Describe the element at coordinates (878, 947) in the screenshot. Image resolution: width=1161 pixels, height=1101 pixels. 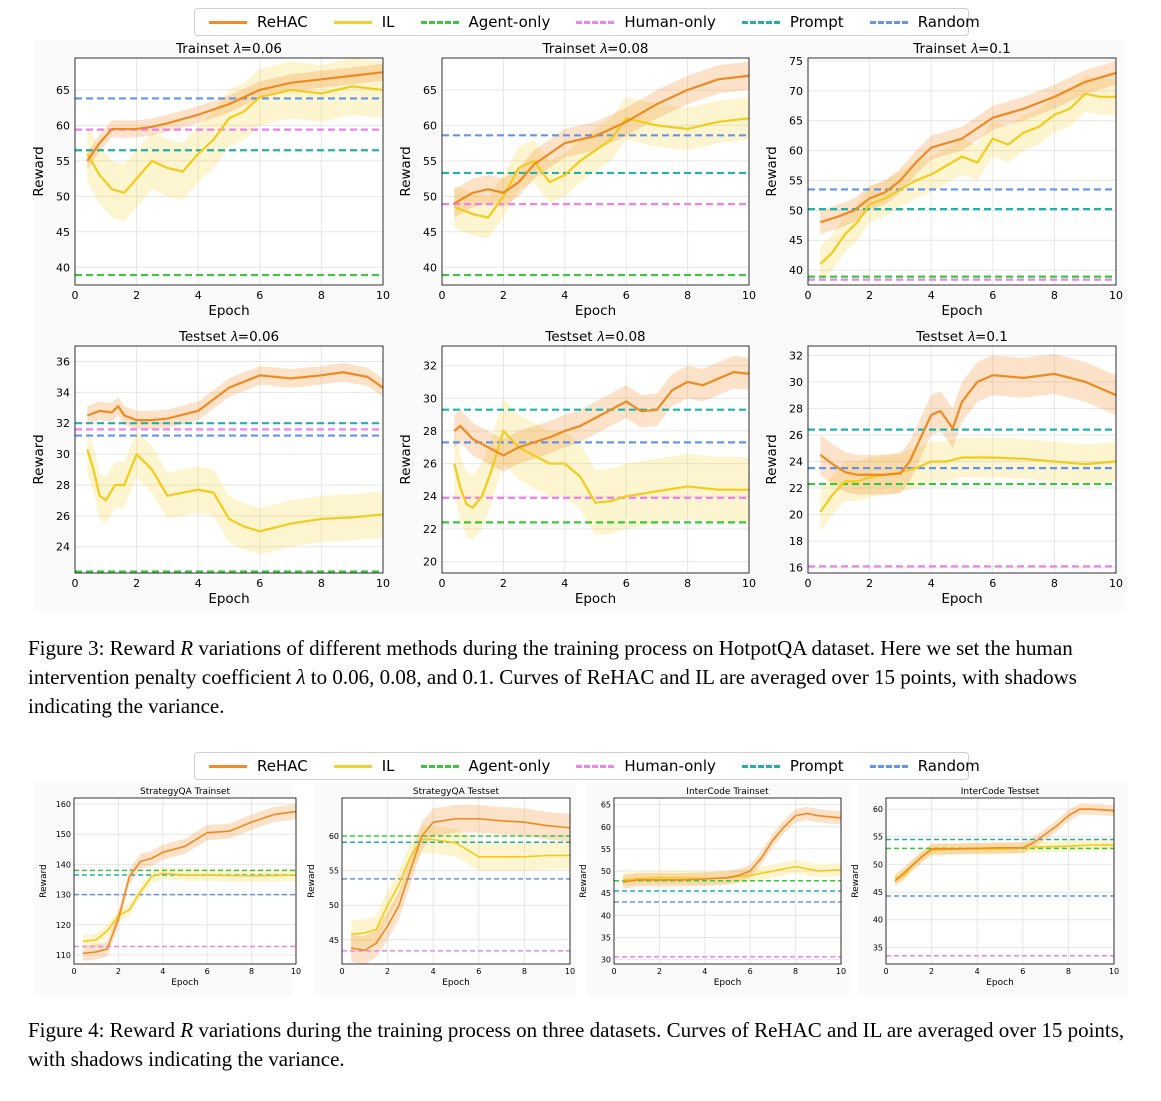
I see `y-tick-label: 35` at that location.